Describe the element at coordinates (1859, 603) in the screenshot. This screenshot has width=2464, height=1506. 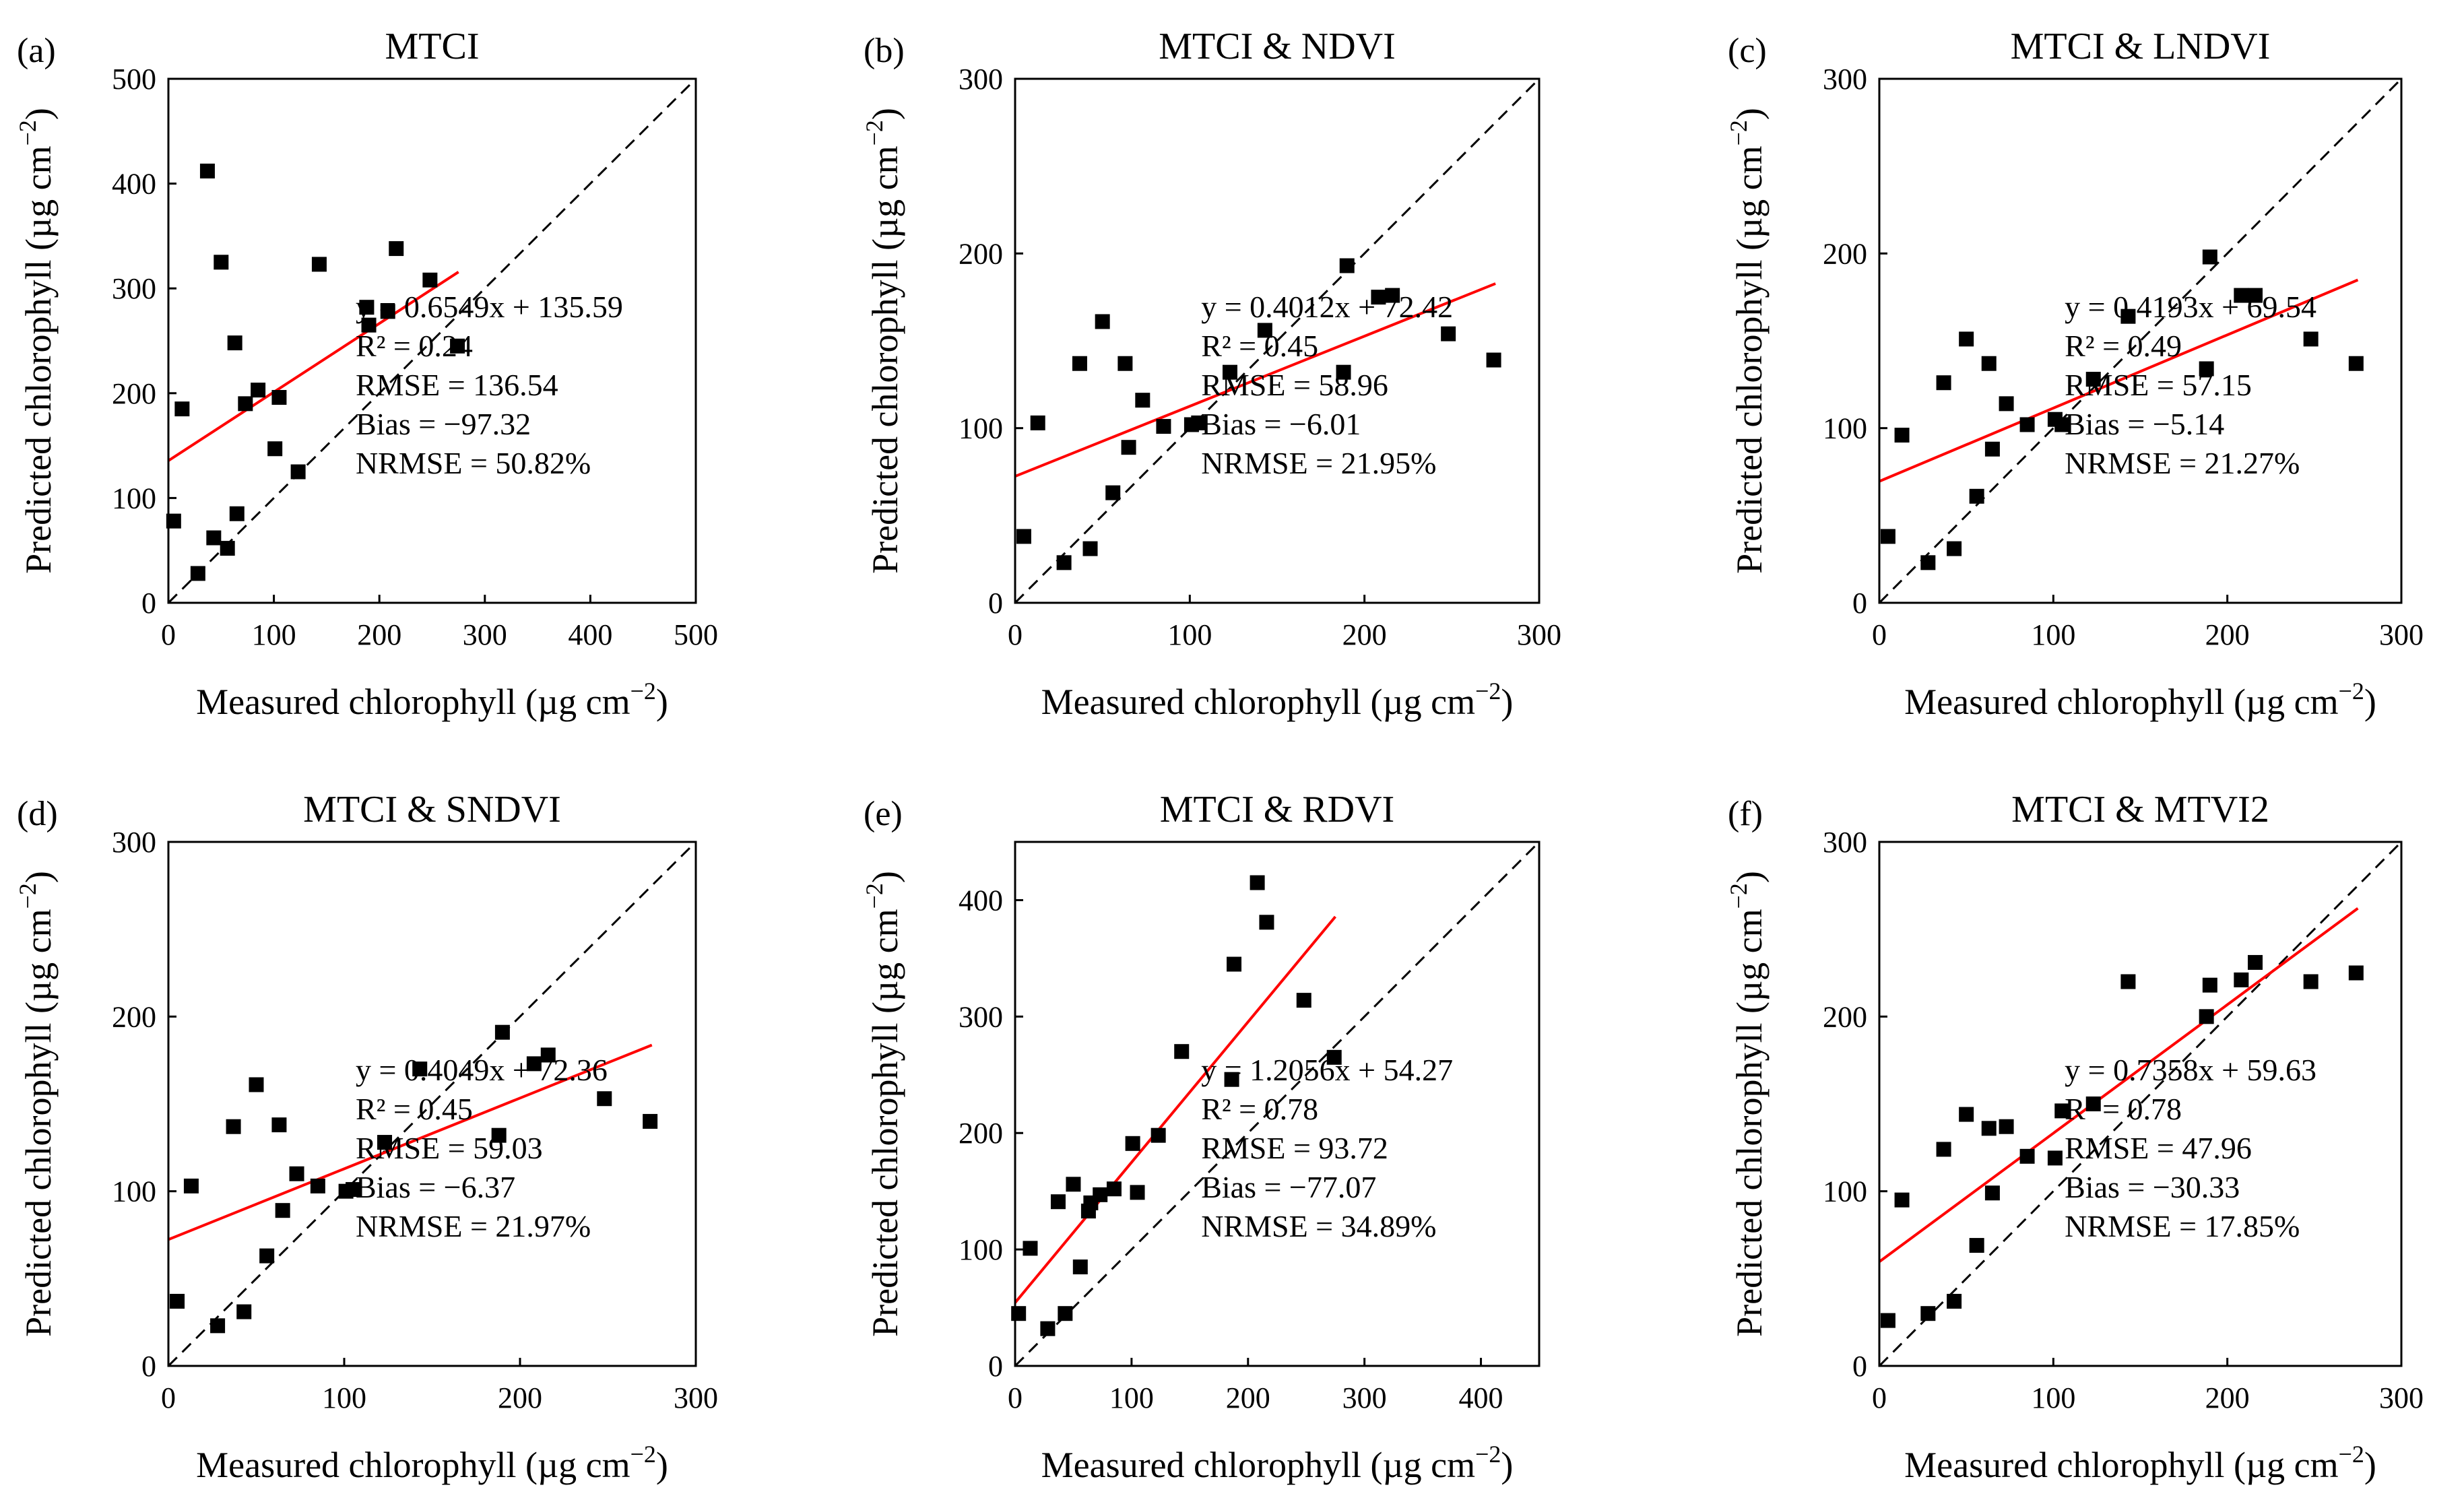
I see `chart-3-y-tick-label-1: 0` at that location.